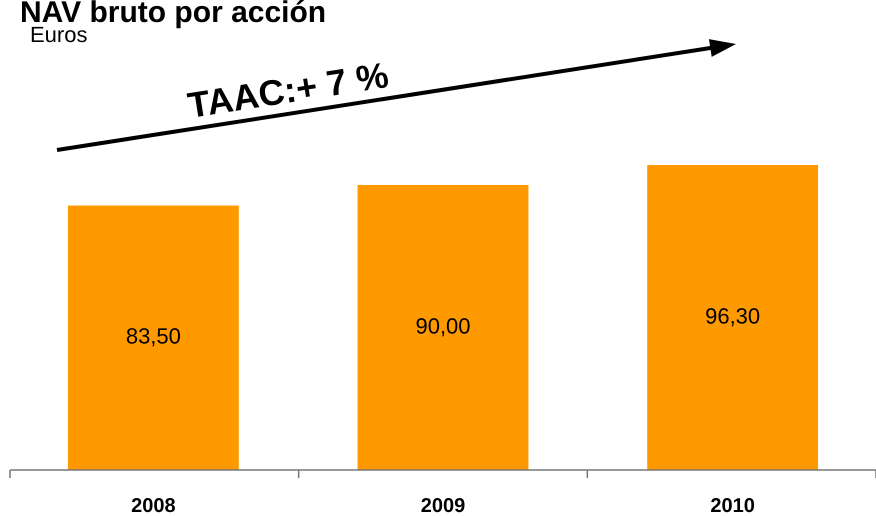  I want to click on chart-subtitle: Euros, so click(59, 34).